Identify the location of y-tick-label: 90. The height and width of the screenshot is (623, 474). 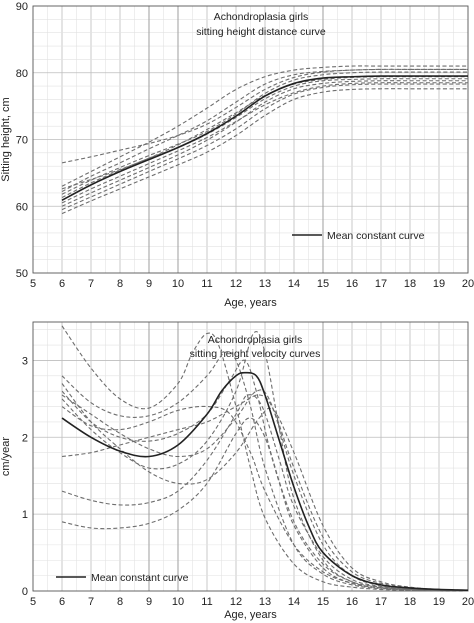
(22, 7).